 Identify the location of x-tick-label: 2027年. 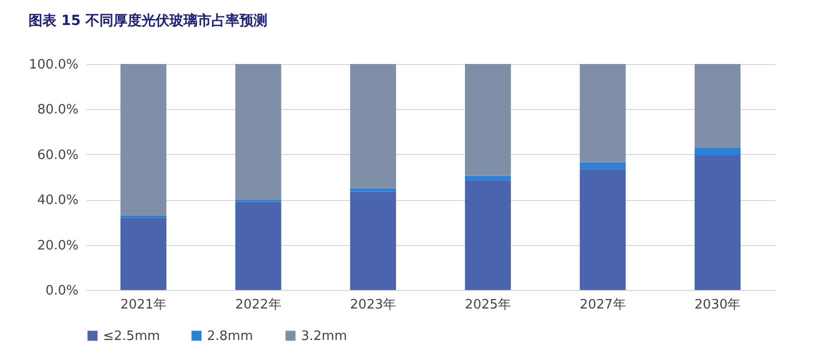
(603, 305).